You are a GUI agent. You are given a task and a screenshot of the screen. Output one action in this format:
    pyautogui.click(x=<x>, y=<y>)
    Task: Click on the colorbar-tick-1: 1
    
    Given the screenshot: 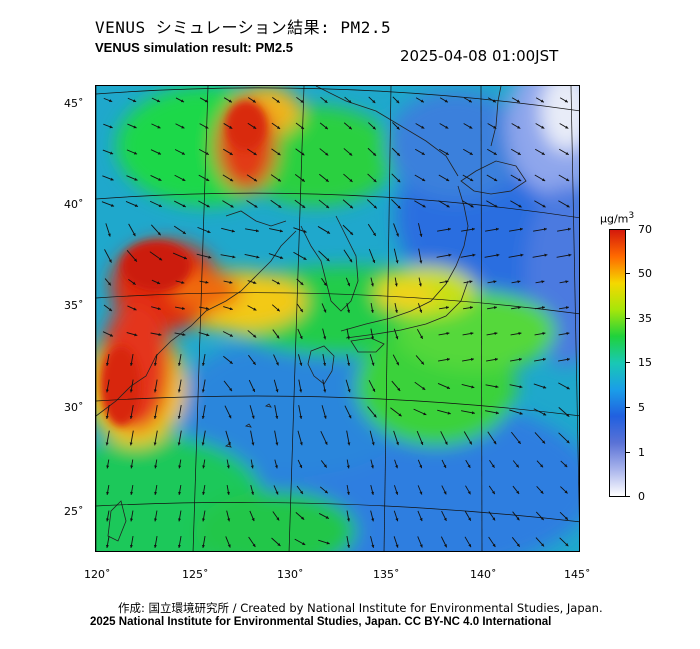 What is the action you would take?
    pyautogui.click(x=641, y=452)
    